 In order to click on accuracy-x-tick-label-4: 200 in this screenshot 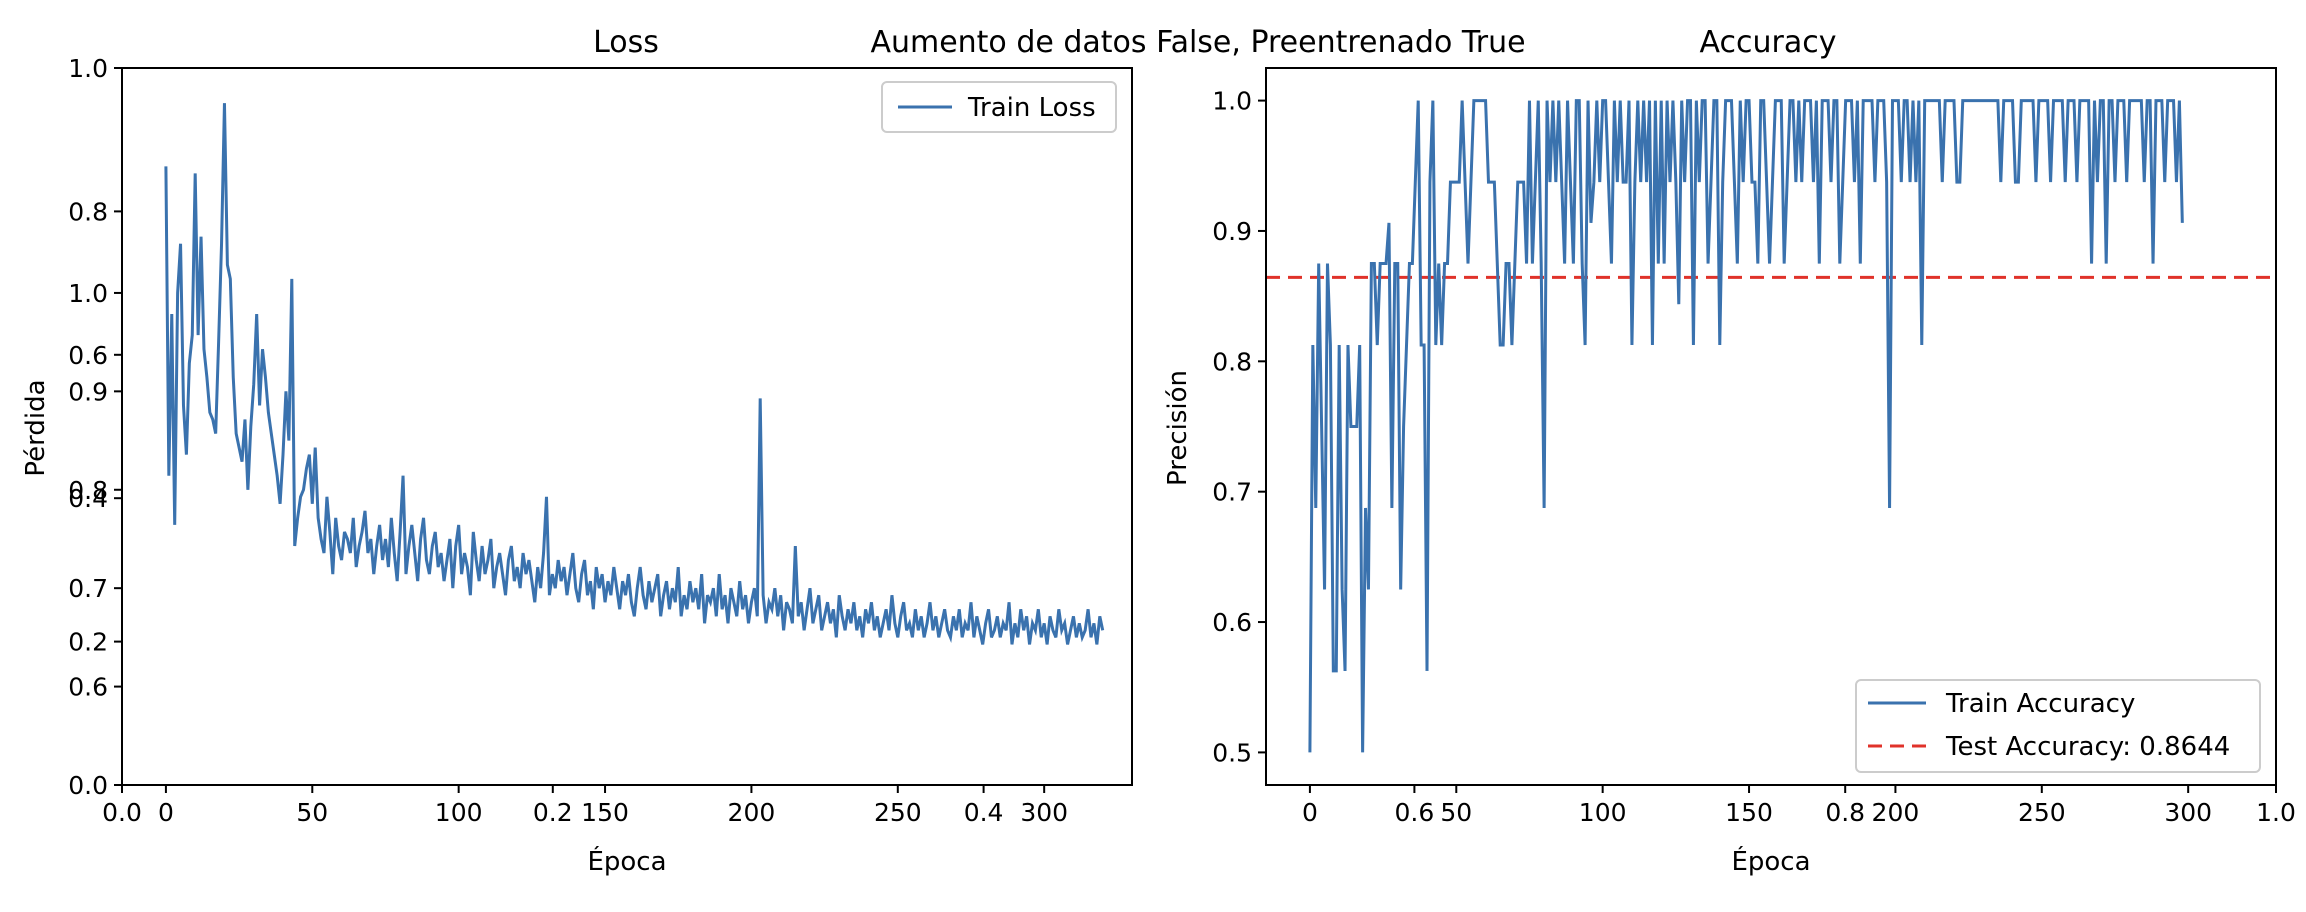, I will do `click(1896, 812)`.